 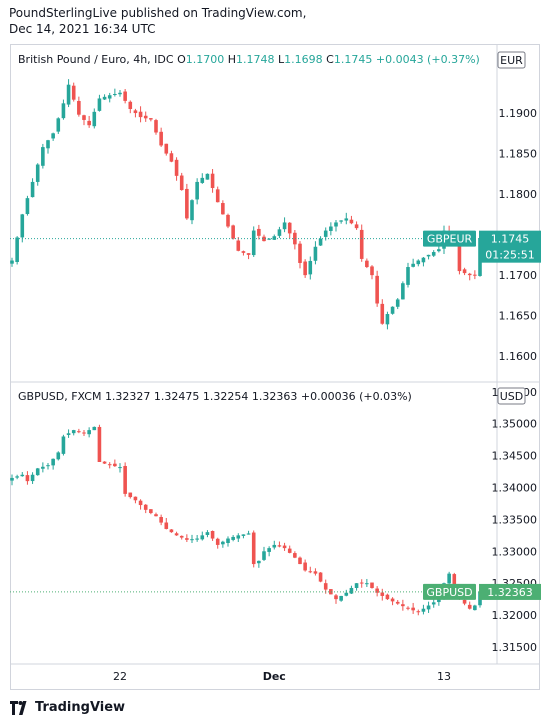 I want to click on y-tick-label-1-3: 1.33000, so click(x=515, y=551).